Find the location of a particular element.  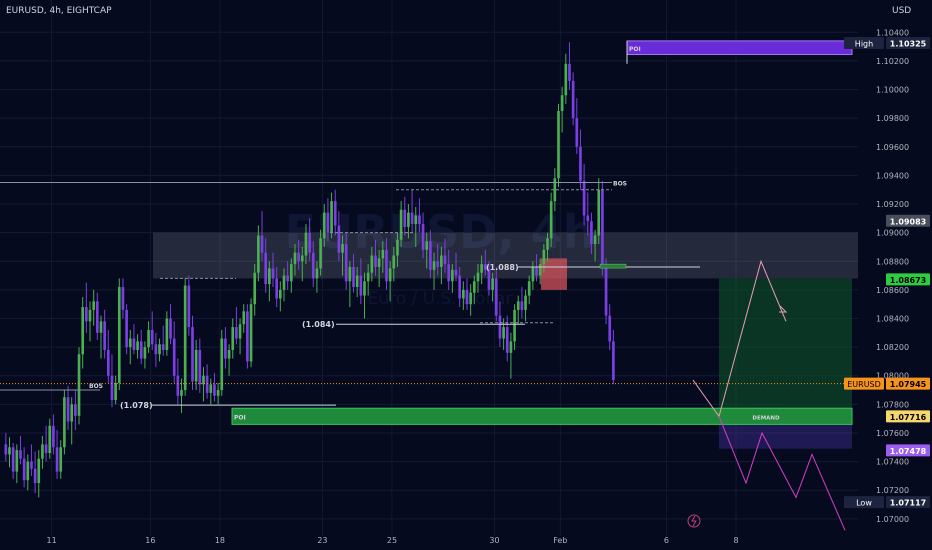

price-axis-tick: 1.09000 is located at coordinates (892, 233).